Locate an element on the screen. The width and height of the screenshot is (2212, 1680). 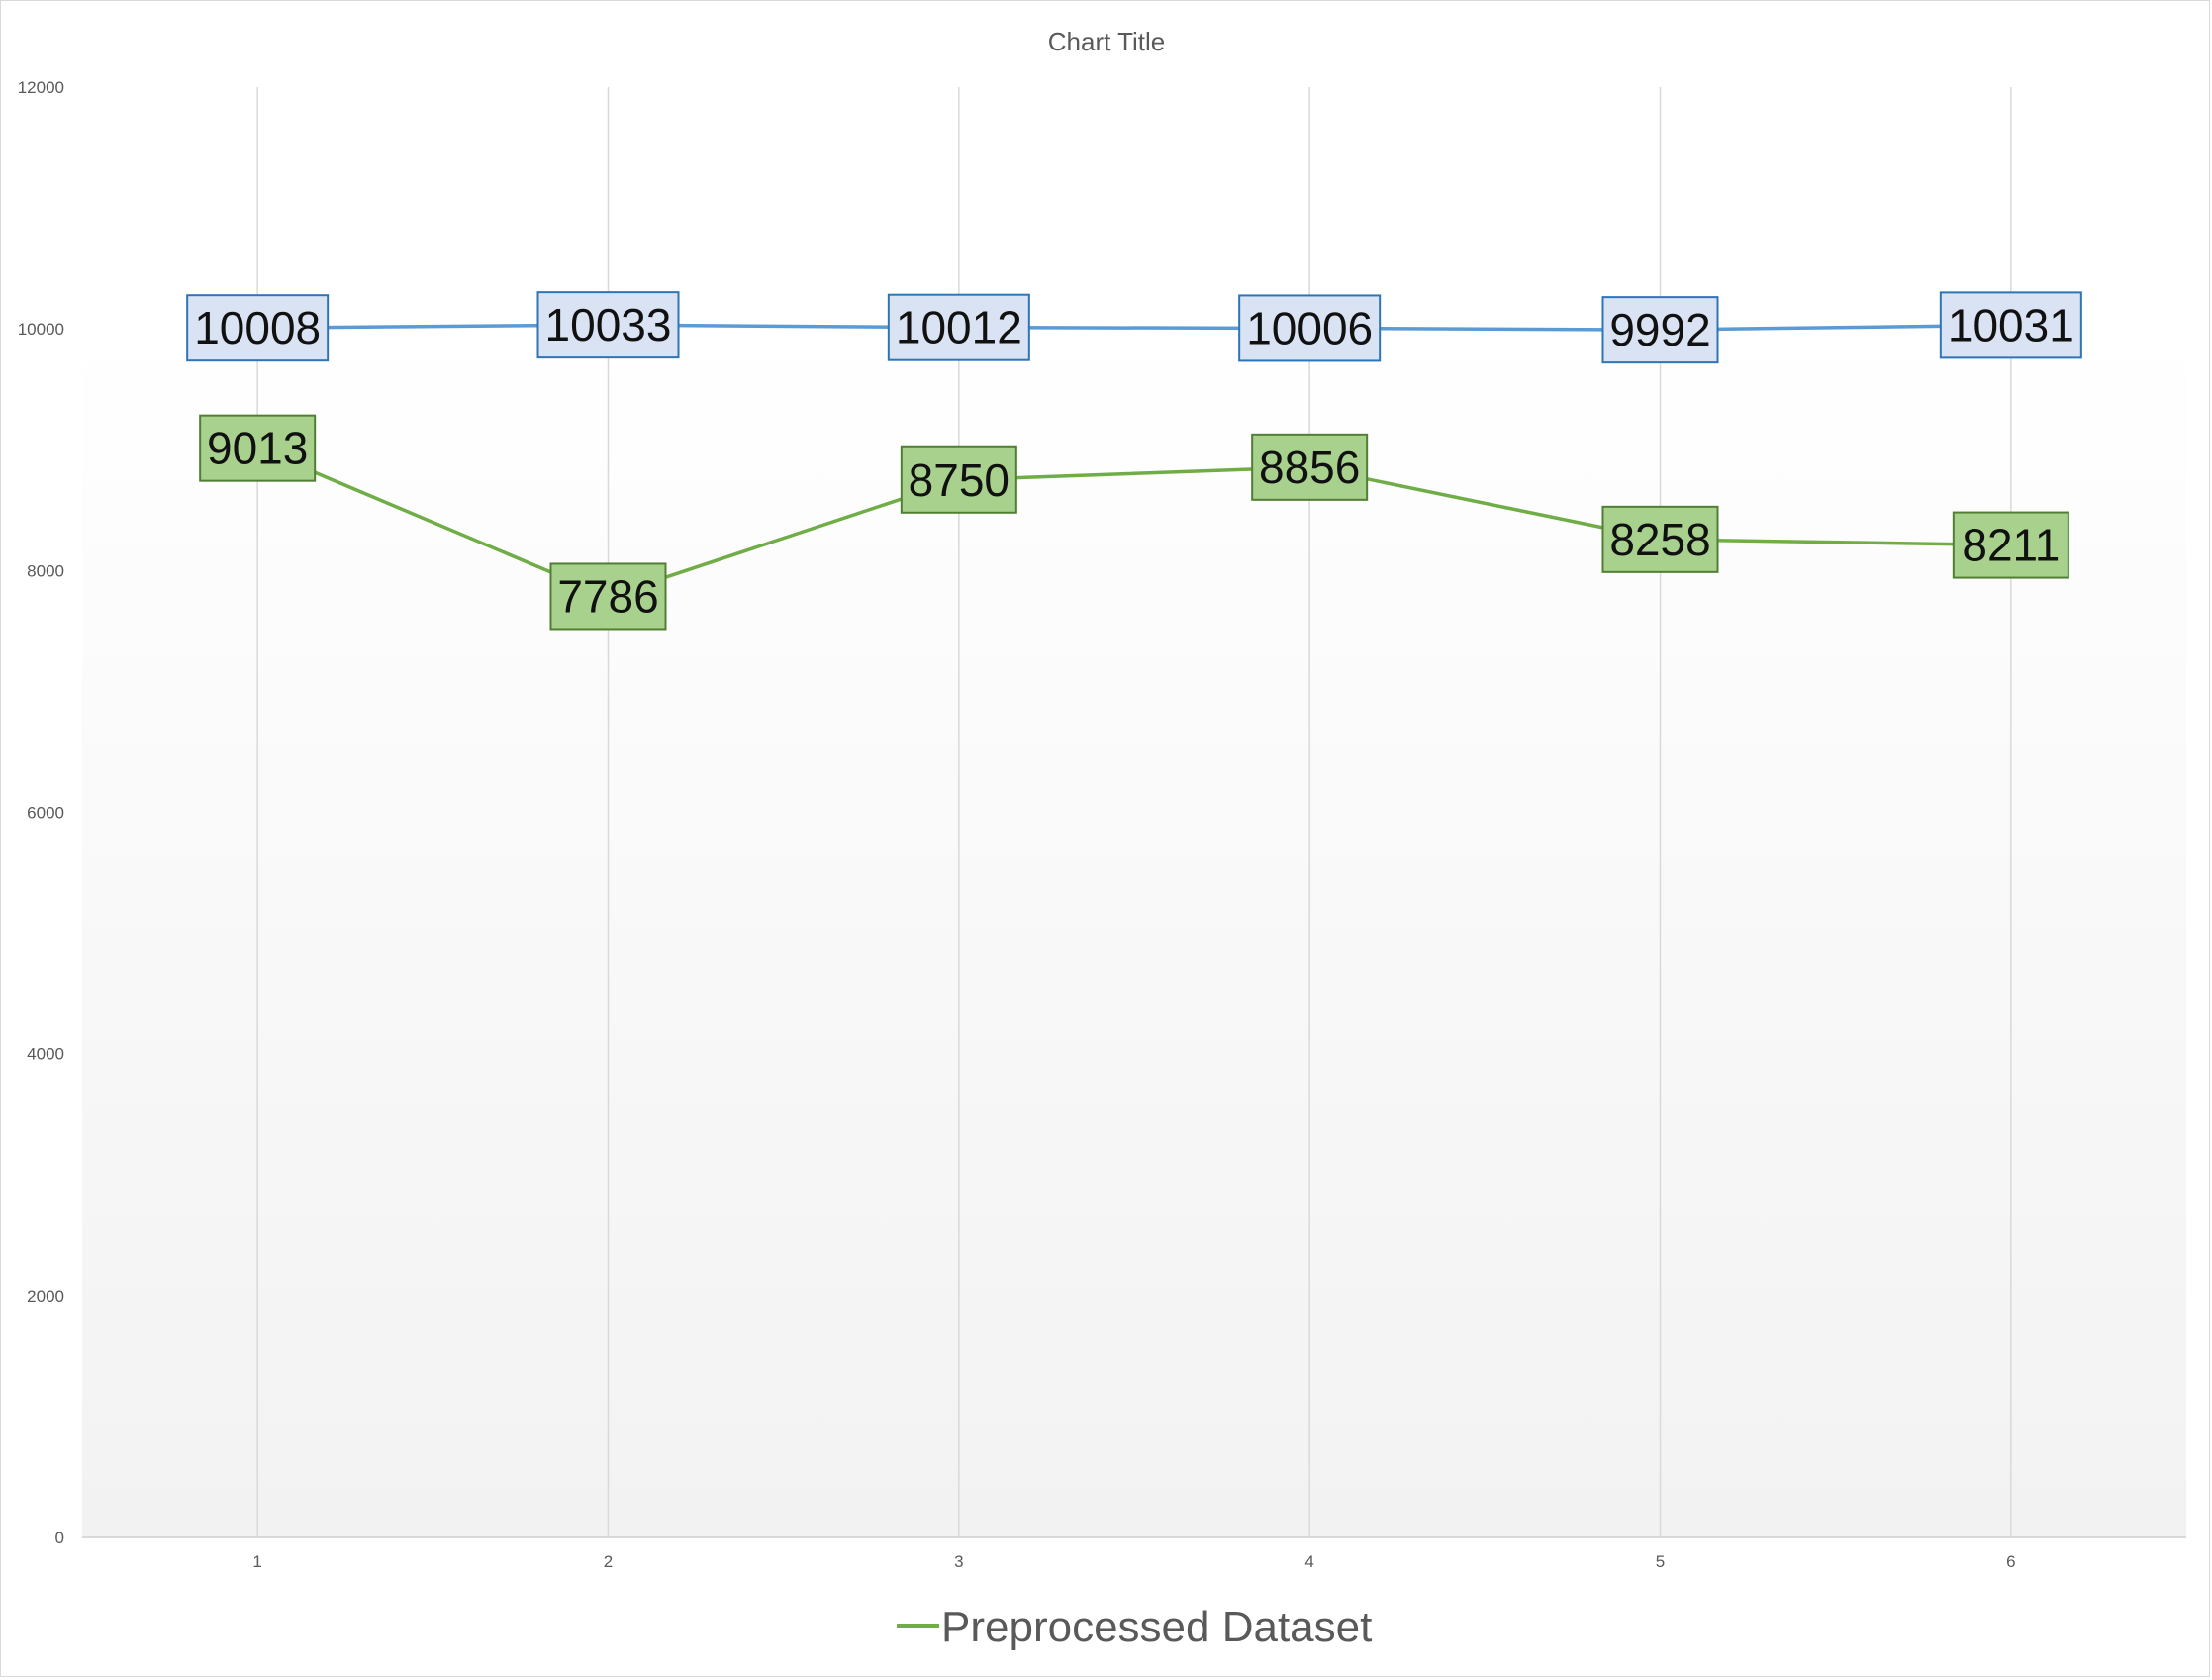
data-label-text: 10006 is located at coordinates (1309, 327).